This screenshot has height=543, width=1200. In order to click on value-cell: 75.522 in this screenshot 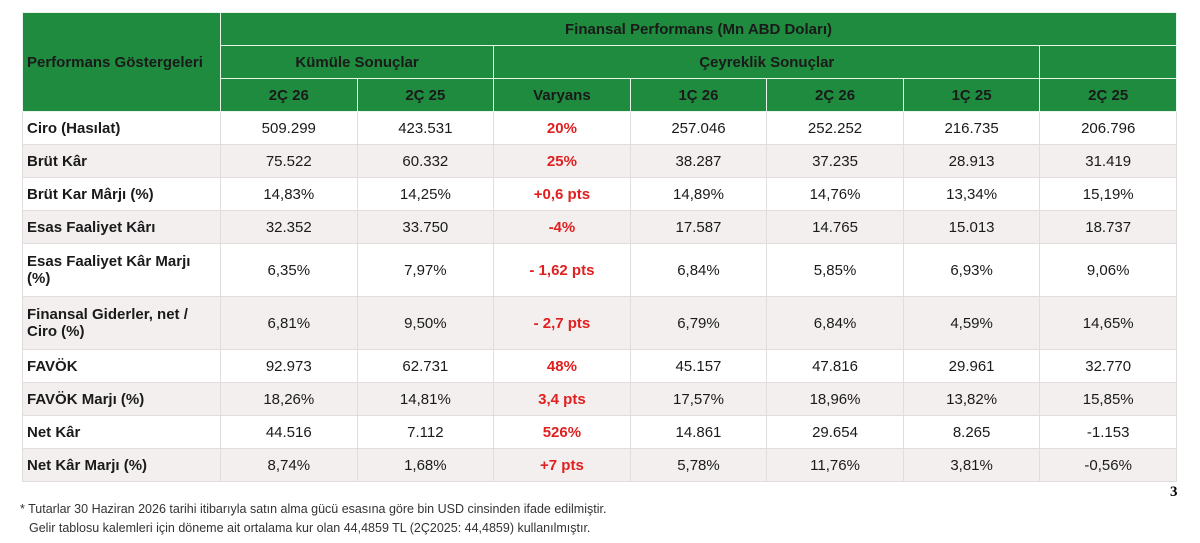, I will do `click(289, 161)`.